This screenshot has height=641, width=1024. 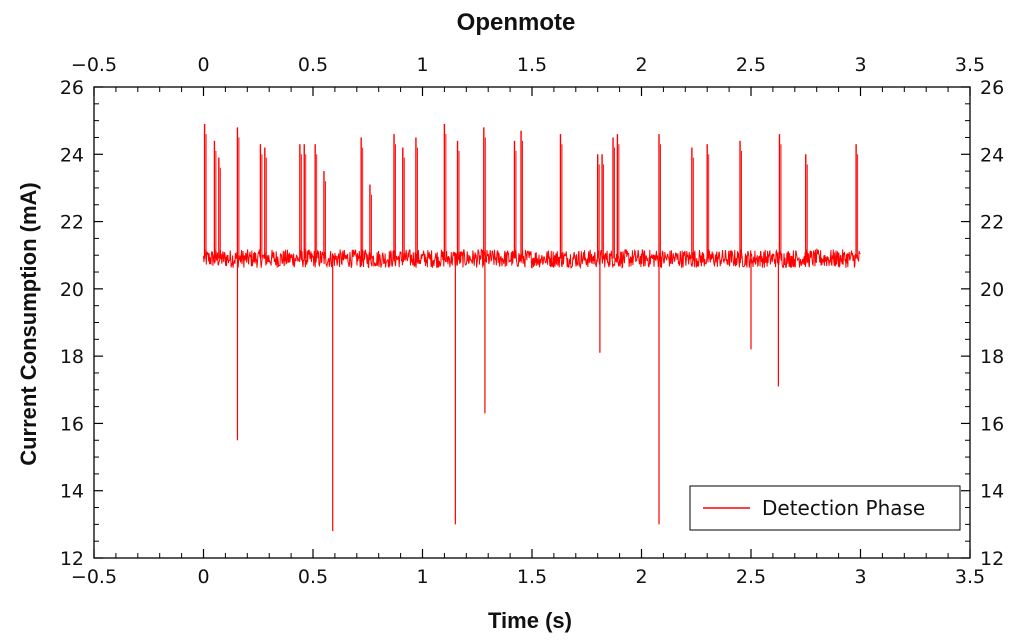 I want to click on x-tick-label-bottom: 2.5, so click(x=751, y=577).